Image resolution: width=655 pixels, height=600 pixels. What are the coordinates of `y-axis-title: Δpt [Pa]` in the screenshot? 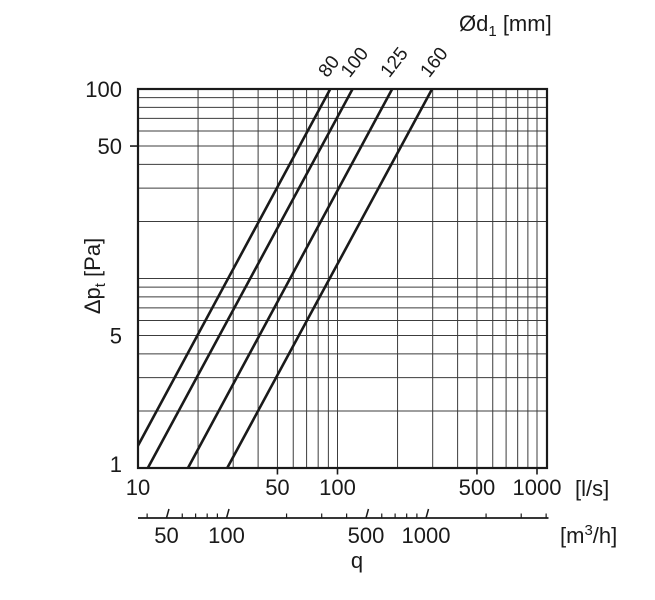 It's located at (94, 276).